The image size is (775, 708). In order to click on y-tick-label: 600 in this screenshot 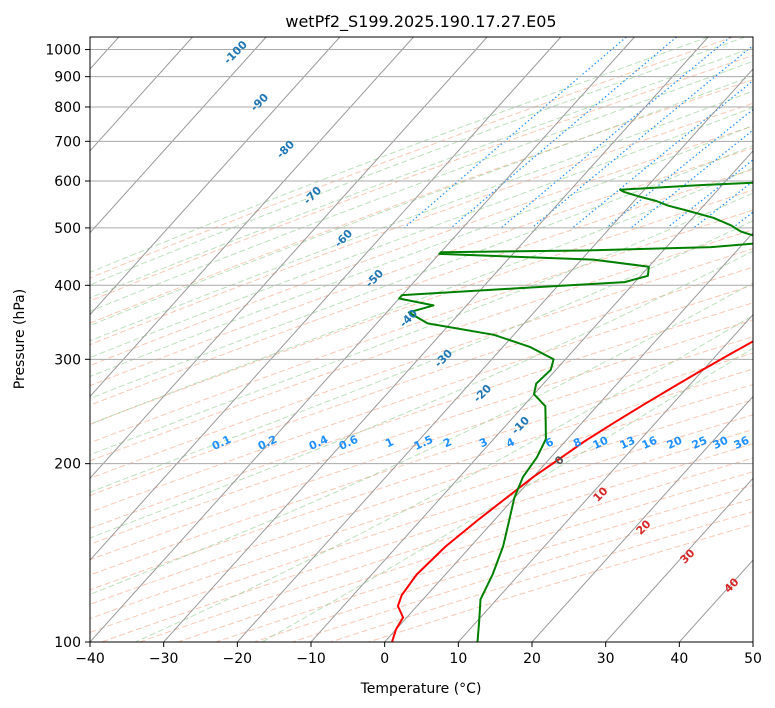, I will do `click(67, 182)`.